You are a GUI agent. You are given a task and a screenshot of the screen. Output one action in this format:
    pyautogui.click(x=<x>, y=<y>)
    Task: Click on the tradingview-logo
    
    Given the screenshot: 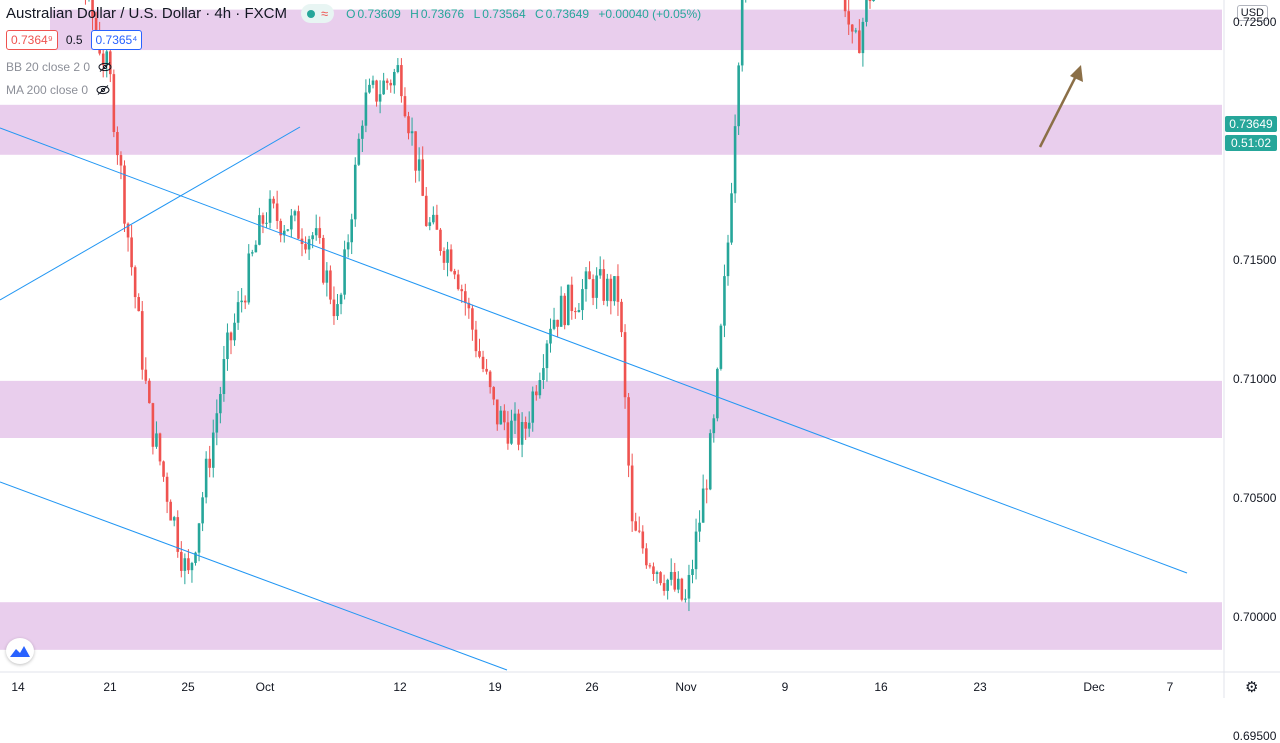 What is the action you would take?
    pyautogui.click(x=20, y=651)
    